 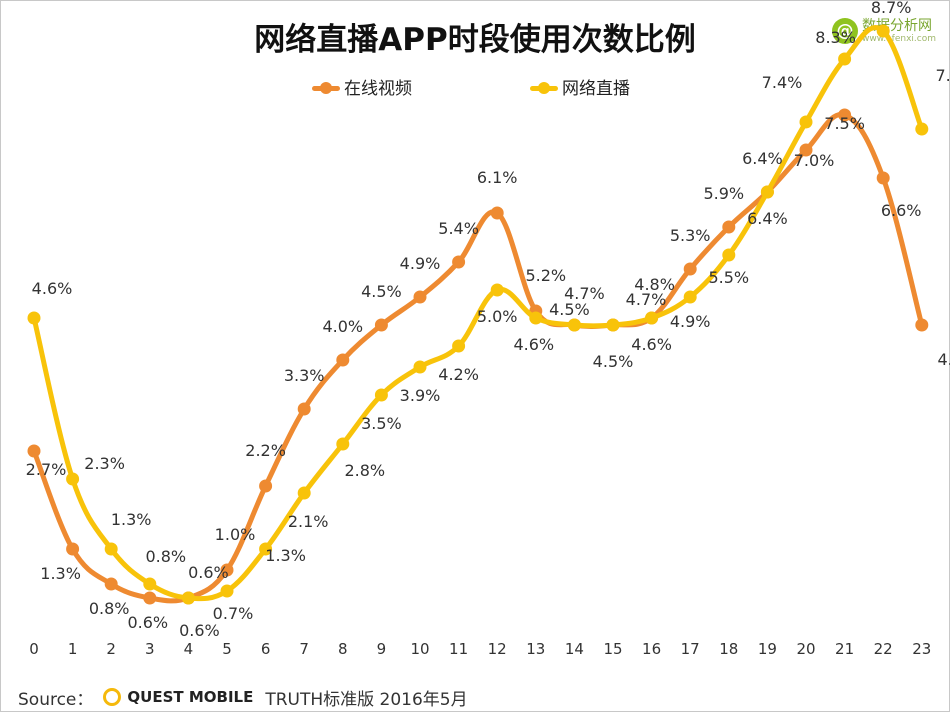 What do you see at coordinates (891, 8) in the screenshot?
I see `data-label: 8.7%` at bounding box center [891, 8].